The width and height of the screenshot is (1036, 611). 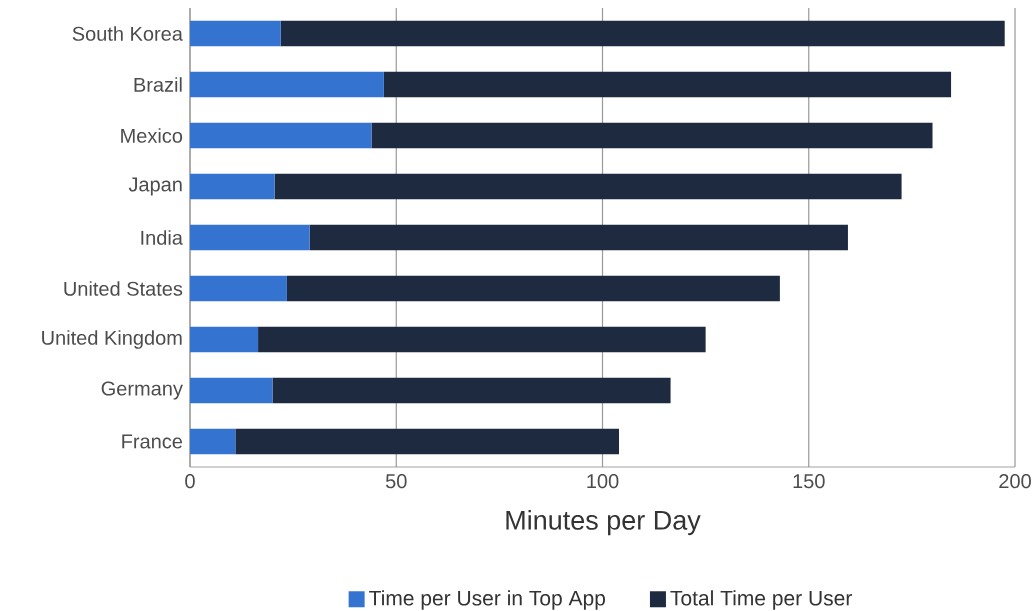 What do you see at coordinates (396, 481) in the screenshot?
I see `x-tick-label: 50` at bounding box center [396, 481].